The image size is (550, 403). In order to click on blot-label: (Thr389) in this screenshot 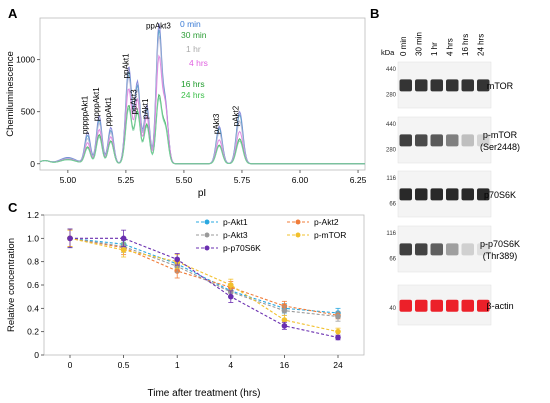, I will do `click(500, 256)`.